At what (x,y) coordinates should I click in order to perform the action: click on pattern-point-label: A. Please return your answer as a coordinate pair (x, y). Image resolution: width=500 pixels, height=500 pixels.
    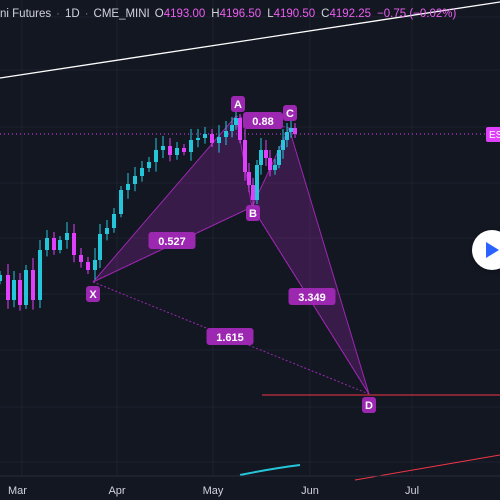
    Looking at the image, I should click on (238, 104).